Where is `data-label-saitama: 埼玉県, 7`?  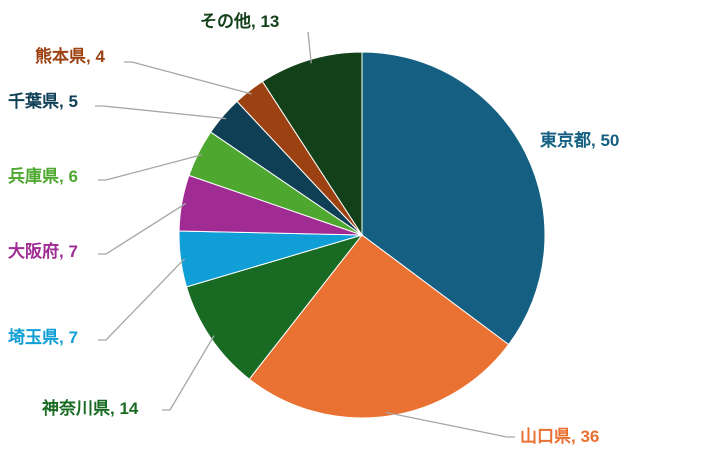 data-label-saitama: 埼玉県, 7 is located at coordinates (43, 337).